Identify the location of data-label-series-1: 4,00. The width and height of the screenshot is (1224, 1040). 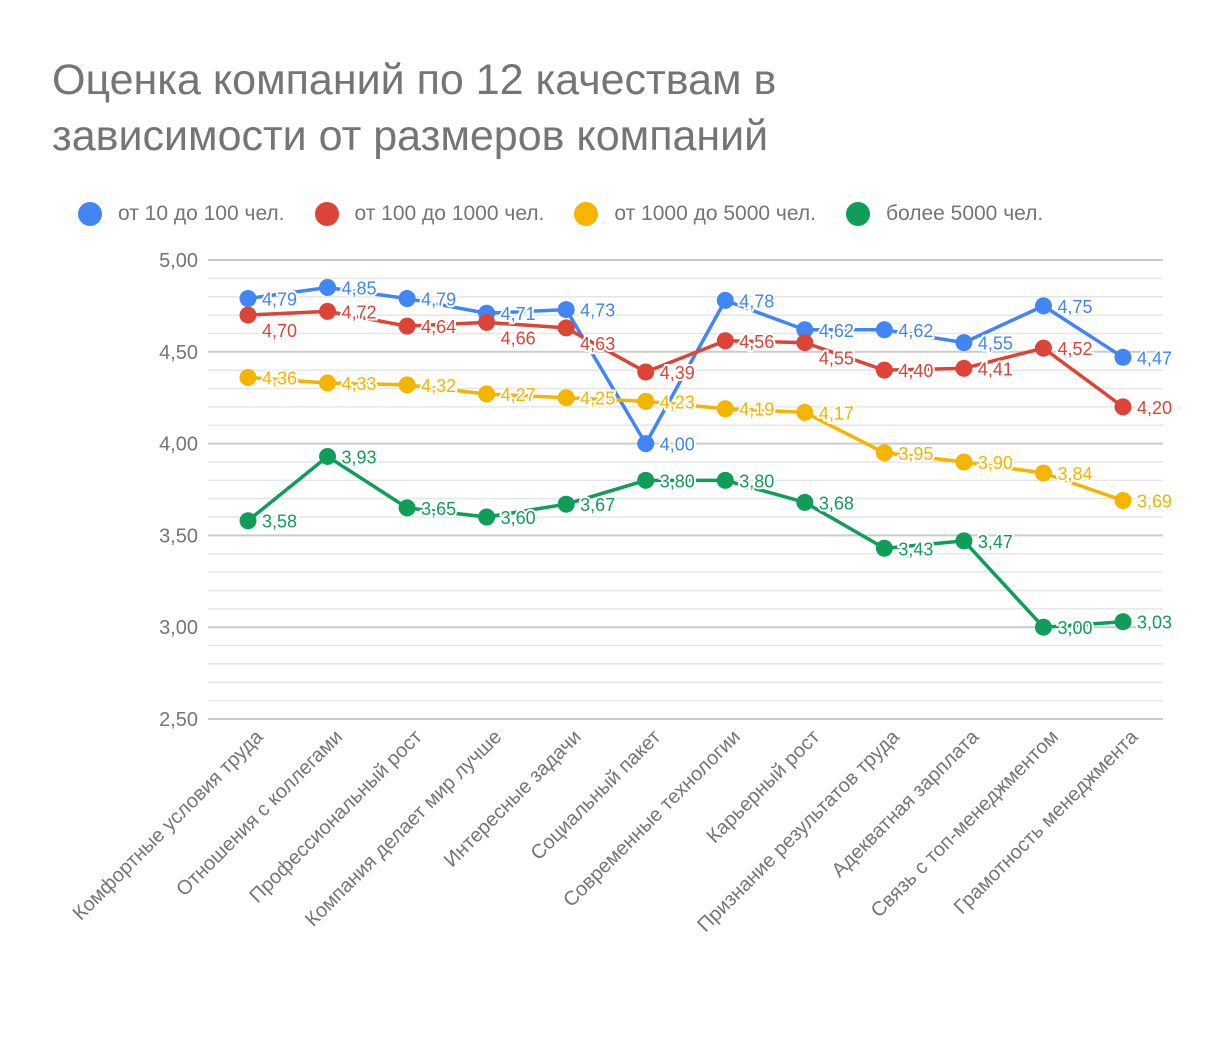
(677, 445).